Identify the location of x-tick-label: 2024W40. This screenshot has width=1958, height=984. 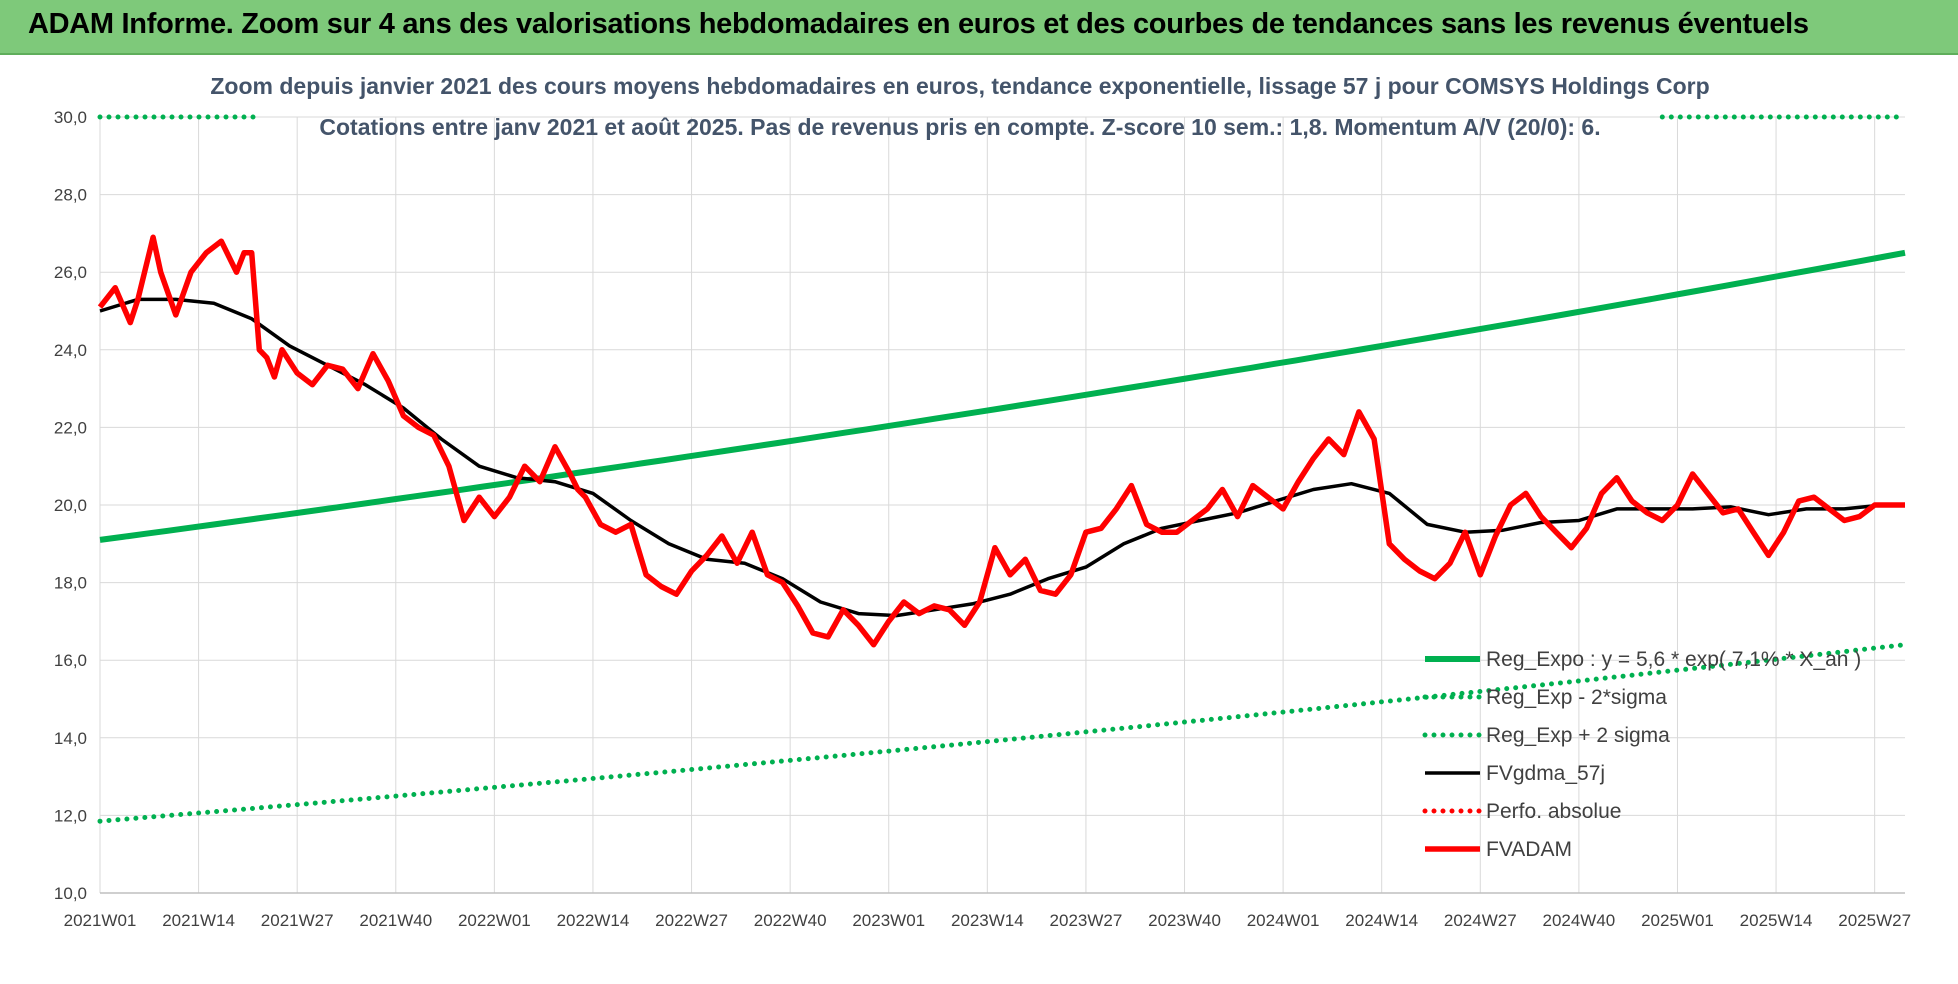
(1578, 920).